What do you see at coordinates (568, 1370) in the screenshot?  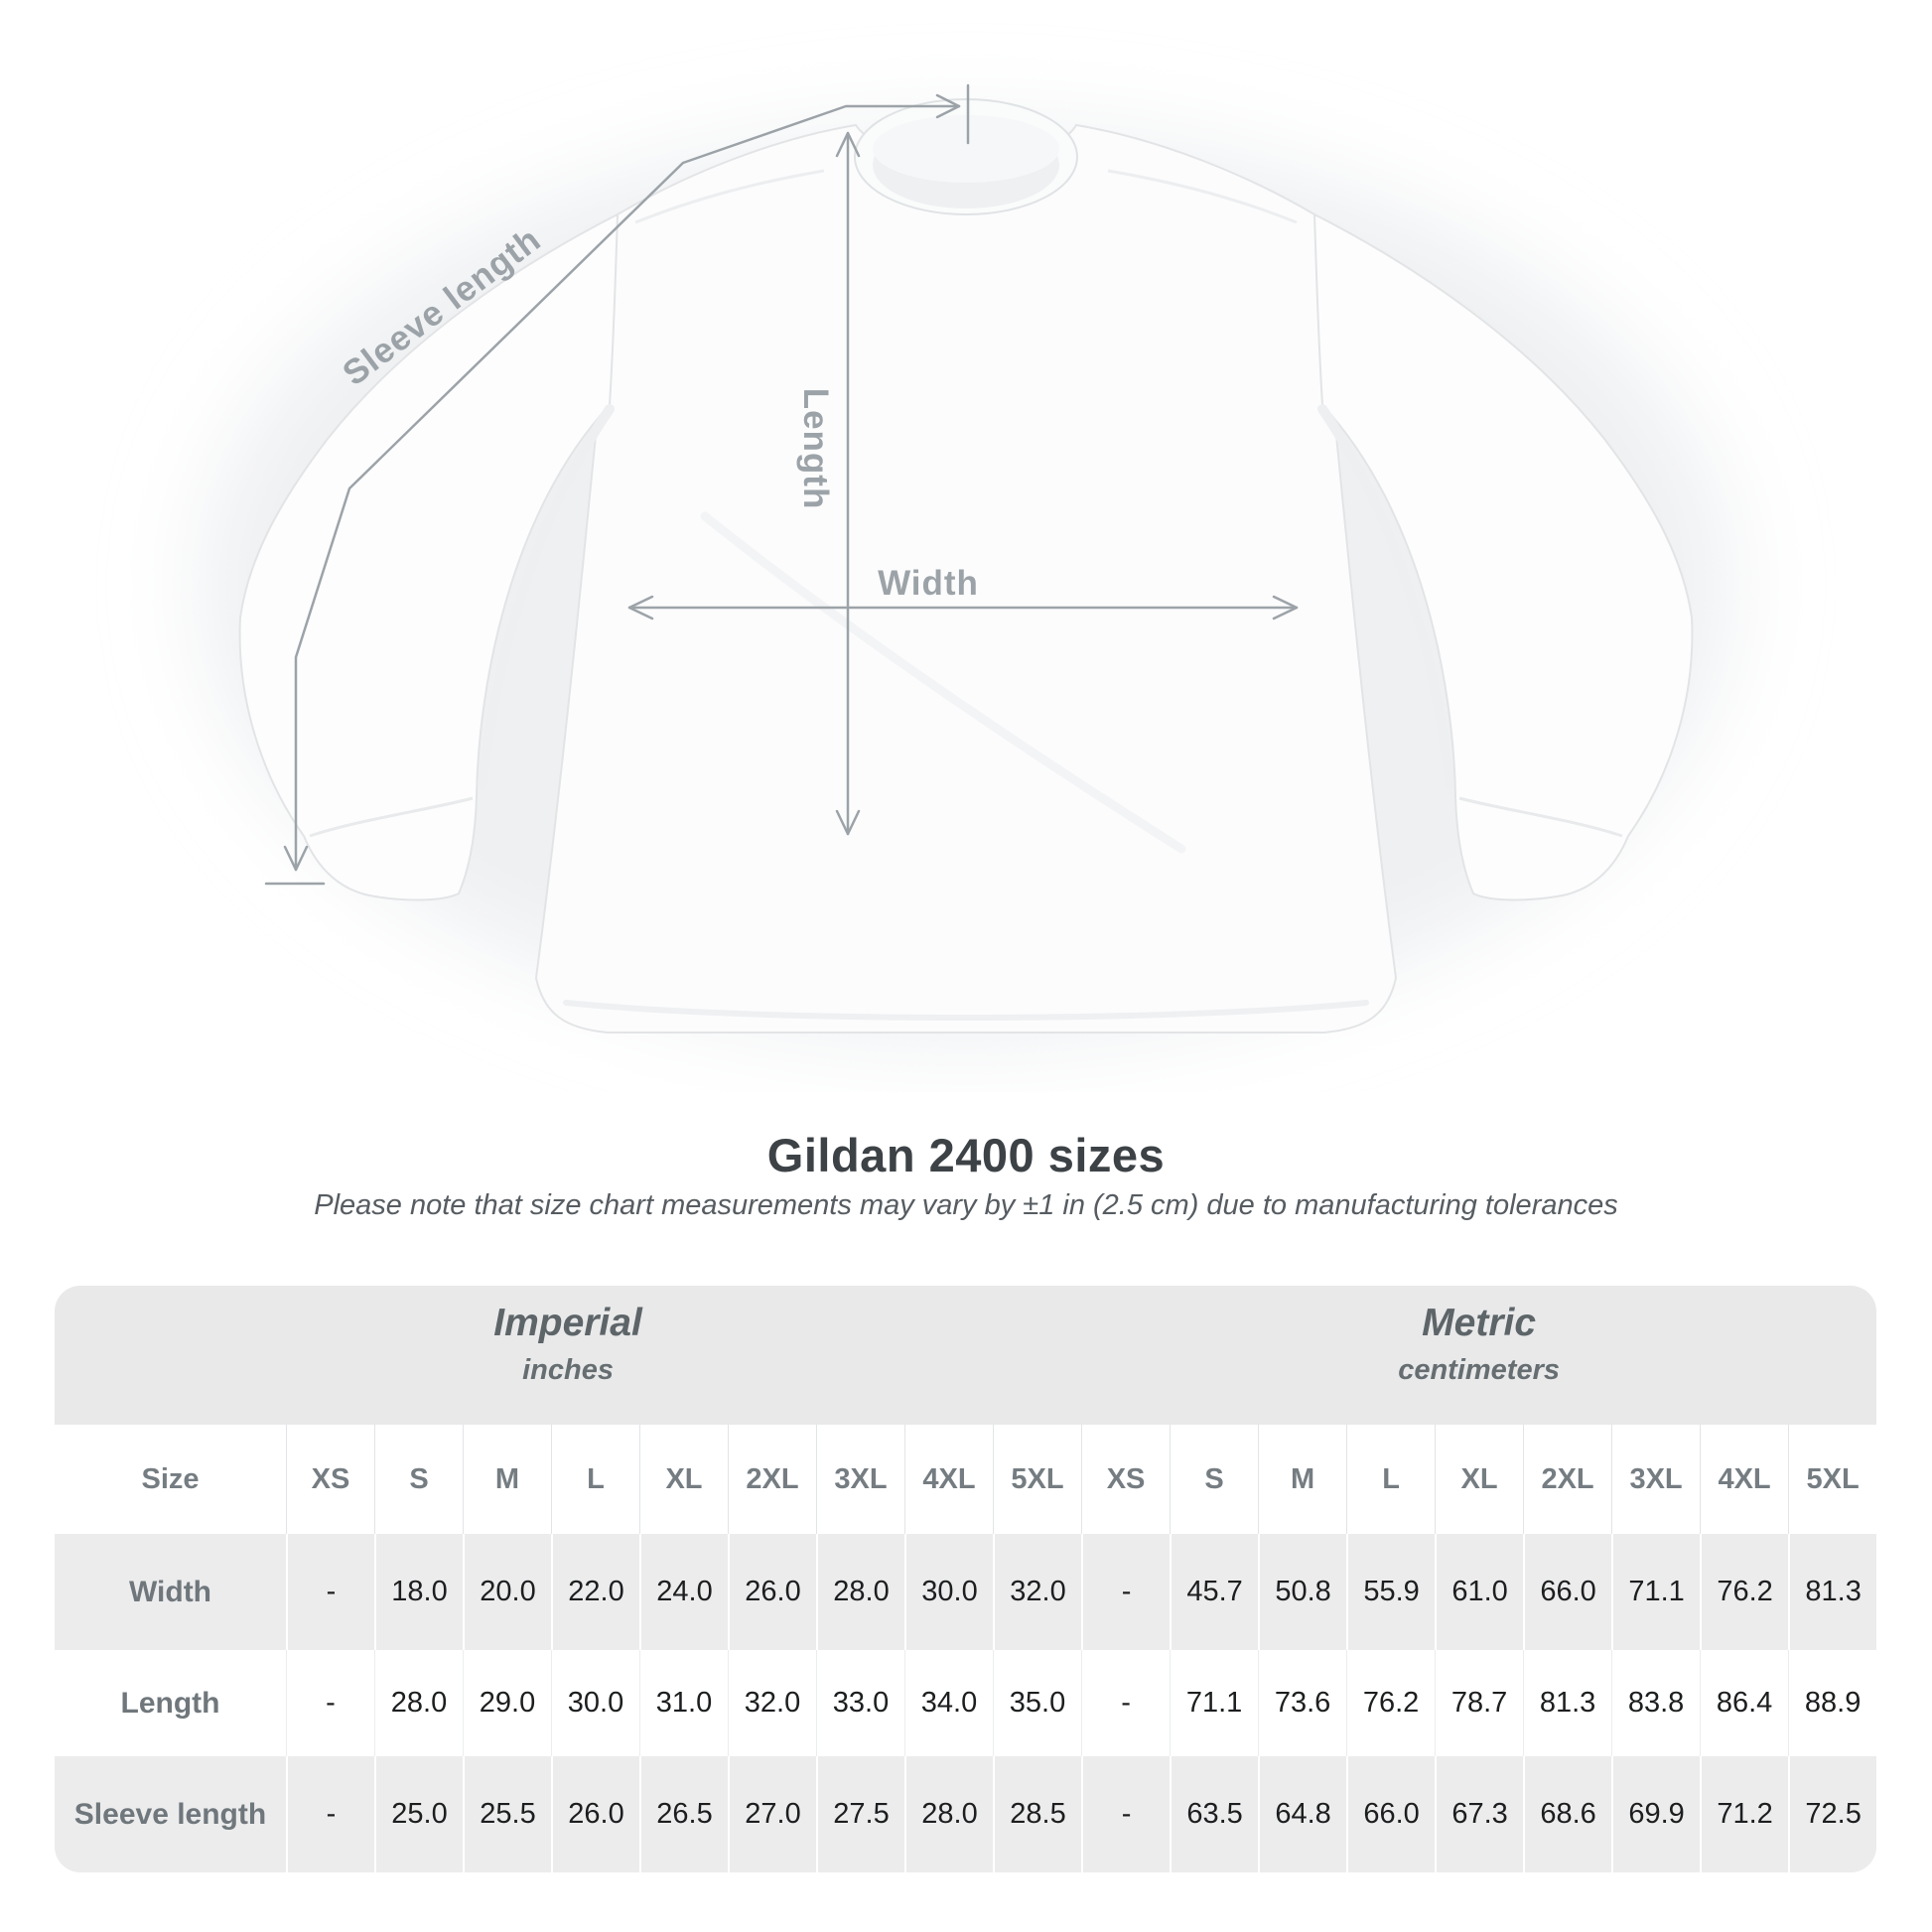 I see `imperial-unit-label: inches` at bounding box center [568, 1370].